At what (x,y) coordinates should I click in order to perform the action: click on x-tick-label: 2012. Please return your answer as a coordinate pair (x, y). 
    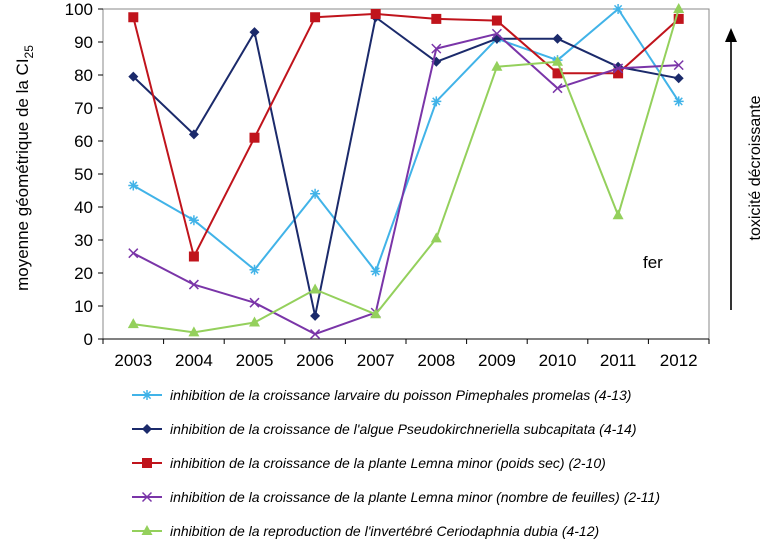
    Looking at the image, I should click on (679, 360).